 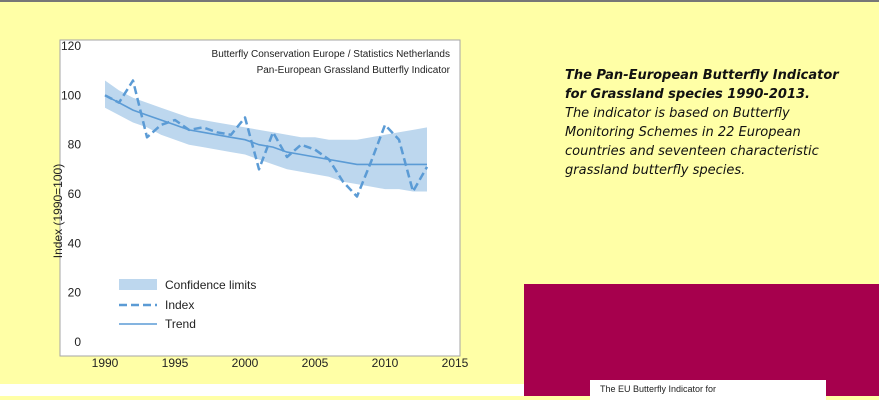 I want to click on confidence-band, so click(x=266, y=136).